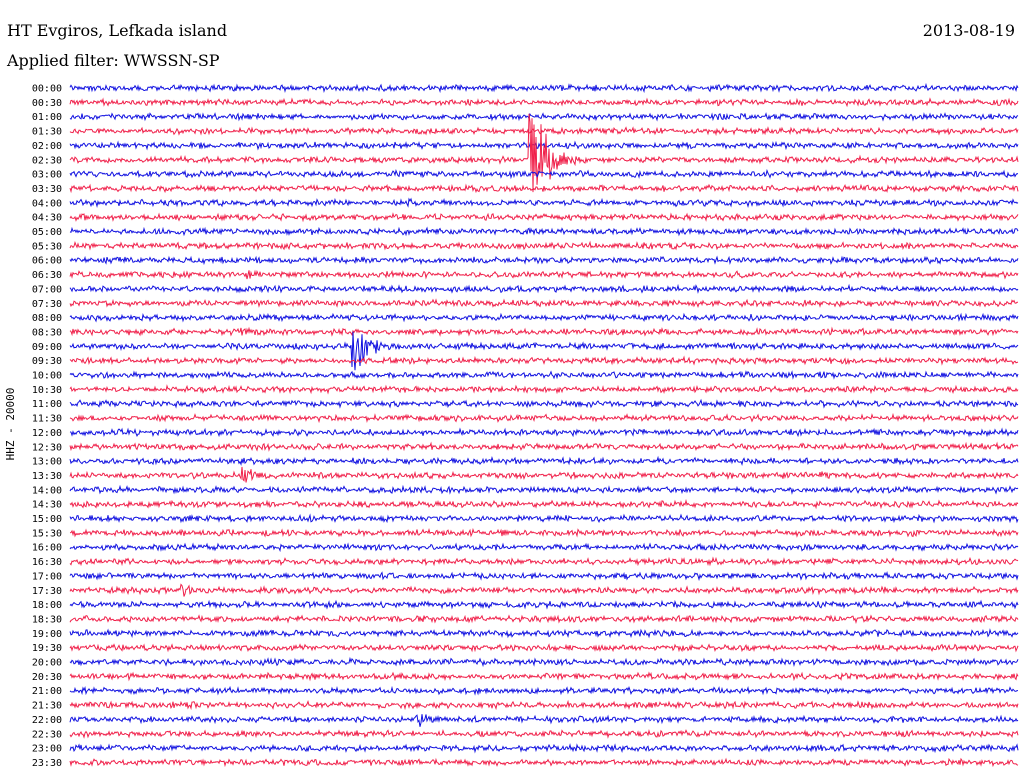 Image resolution: width=1024 pixels, height=780 pixels. What do you see at coordinates (47, 332) in the screenshot?
I see `row-time-label: 08:30` at bounding box center [47, 332].